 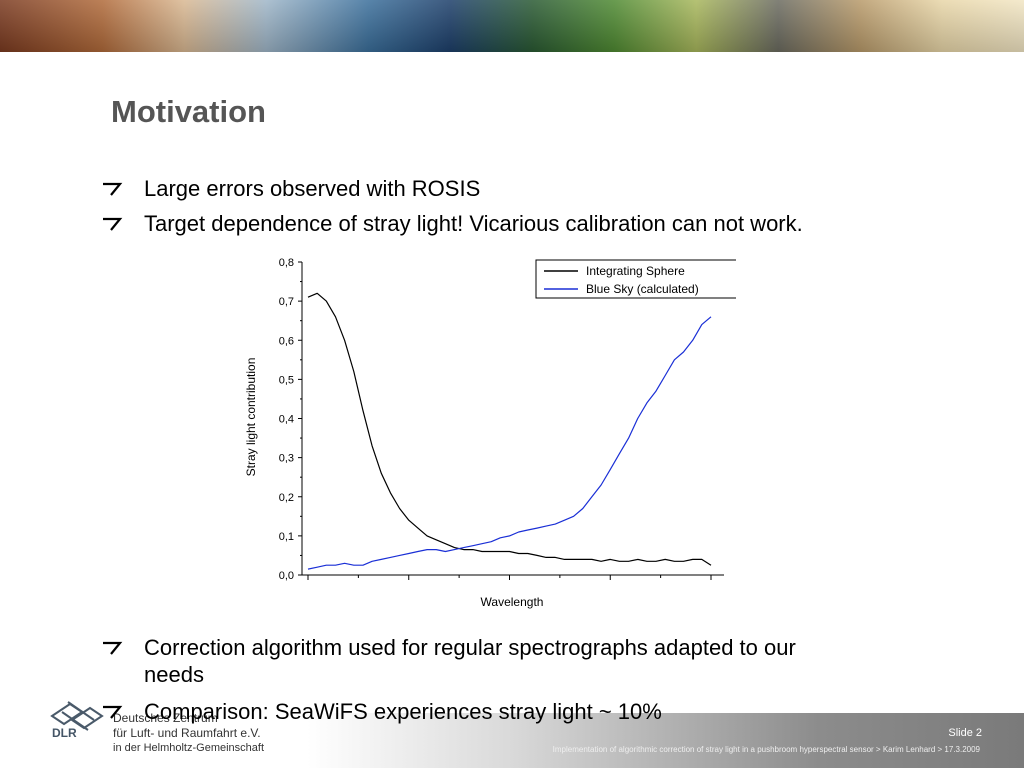 I want to click on y-tick-label: 0,7, so click(x=286, y=302).